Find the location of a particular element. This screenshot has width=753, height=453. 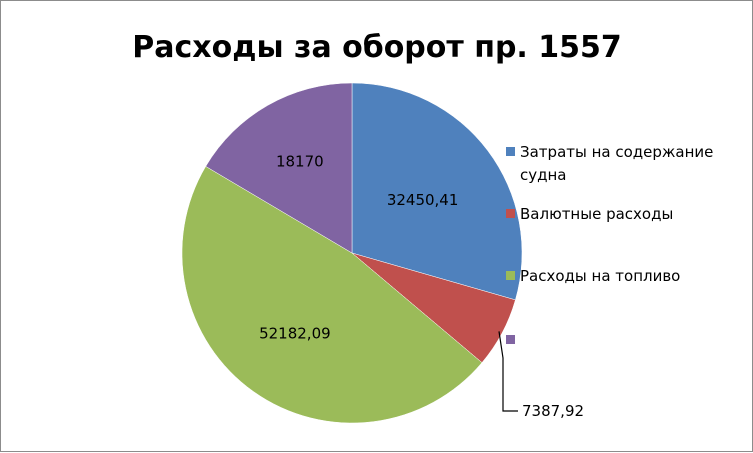

chart-title: Расходы за оборот пр. 1557 is located at coordinates (377, 47).